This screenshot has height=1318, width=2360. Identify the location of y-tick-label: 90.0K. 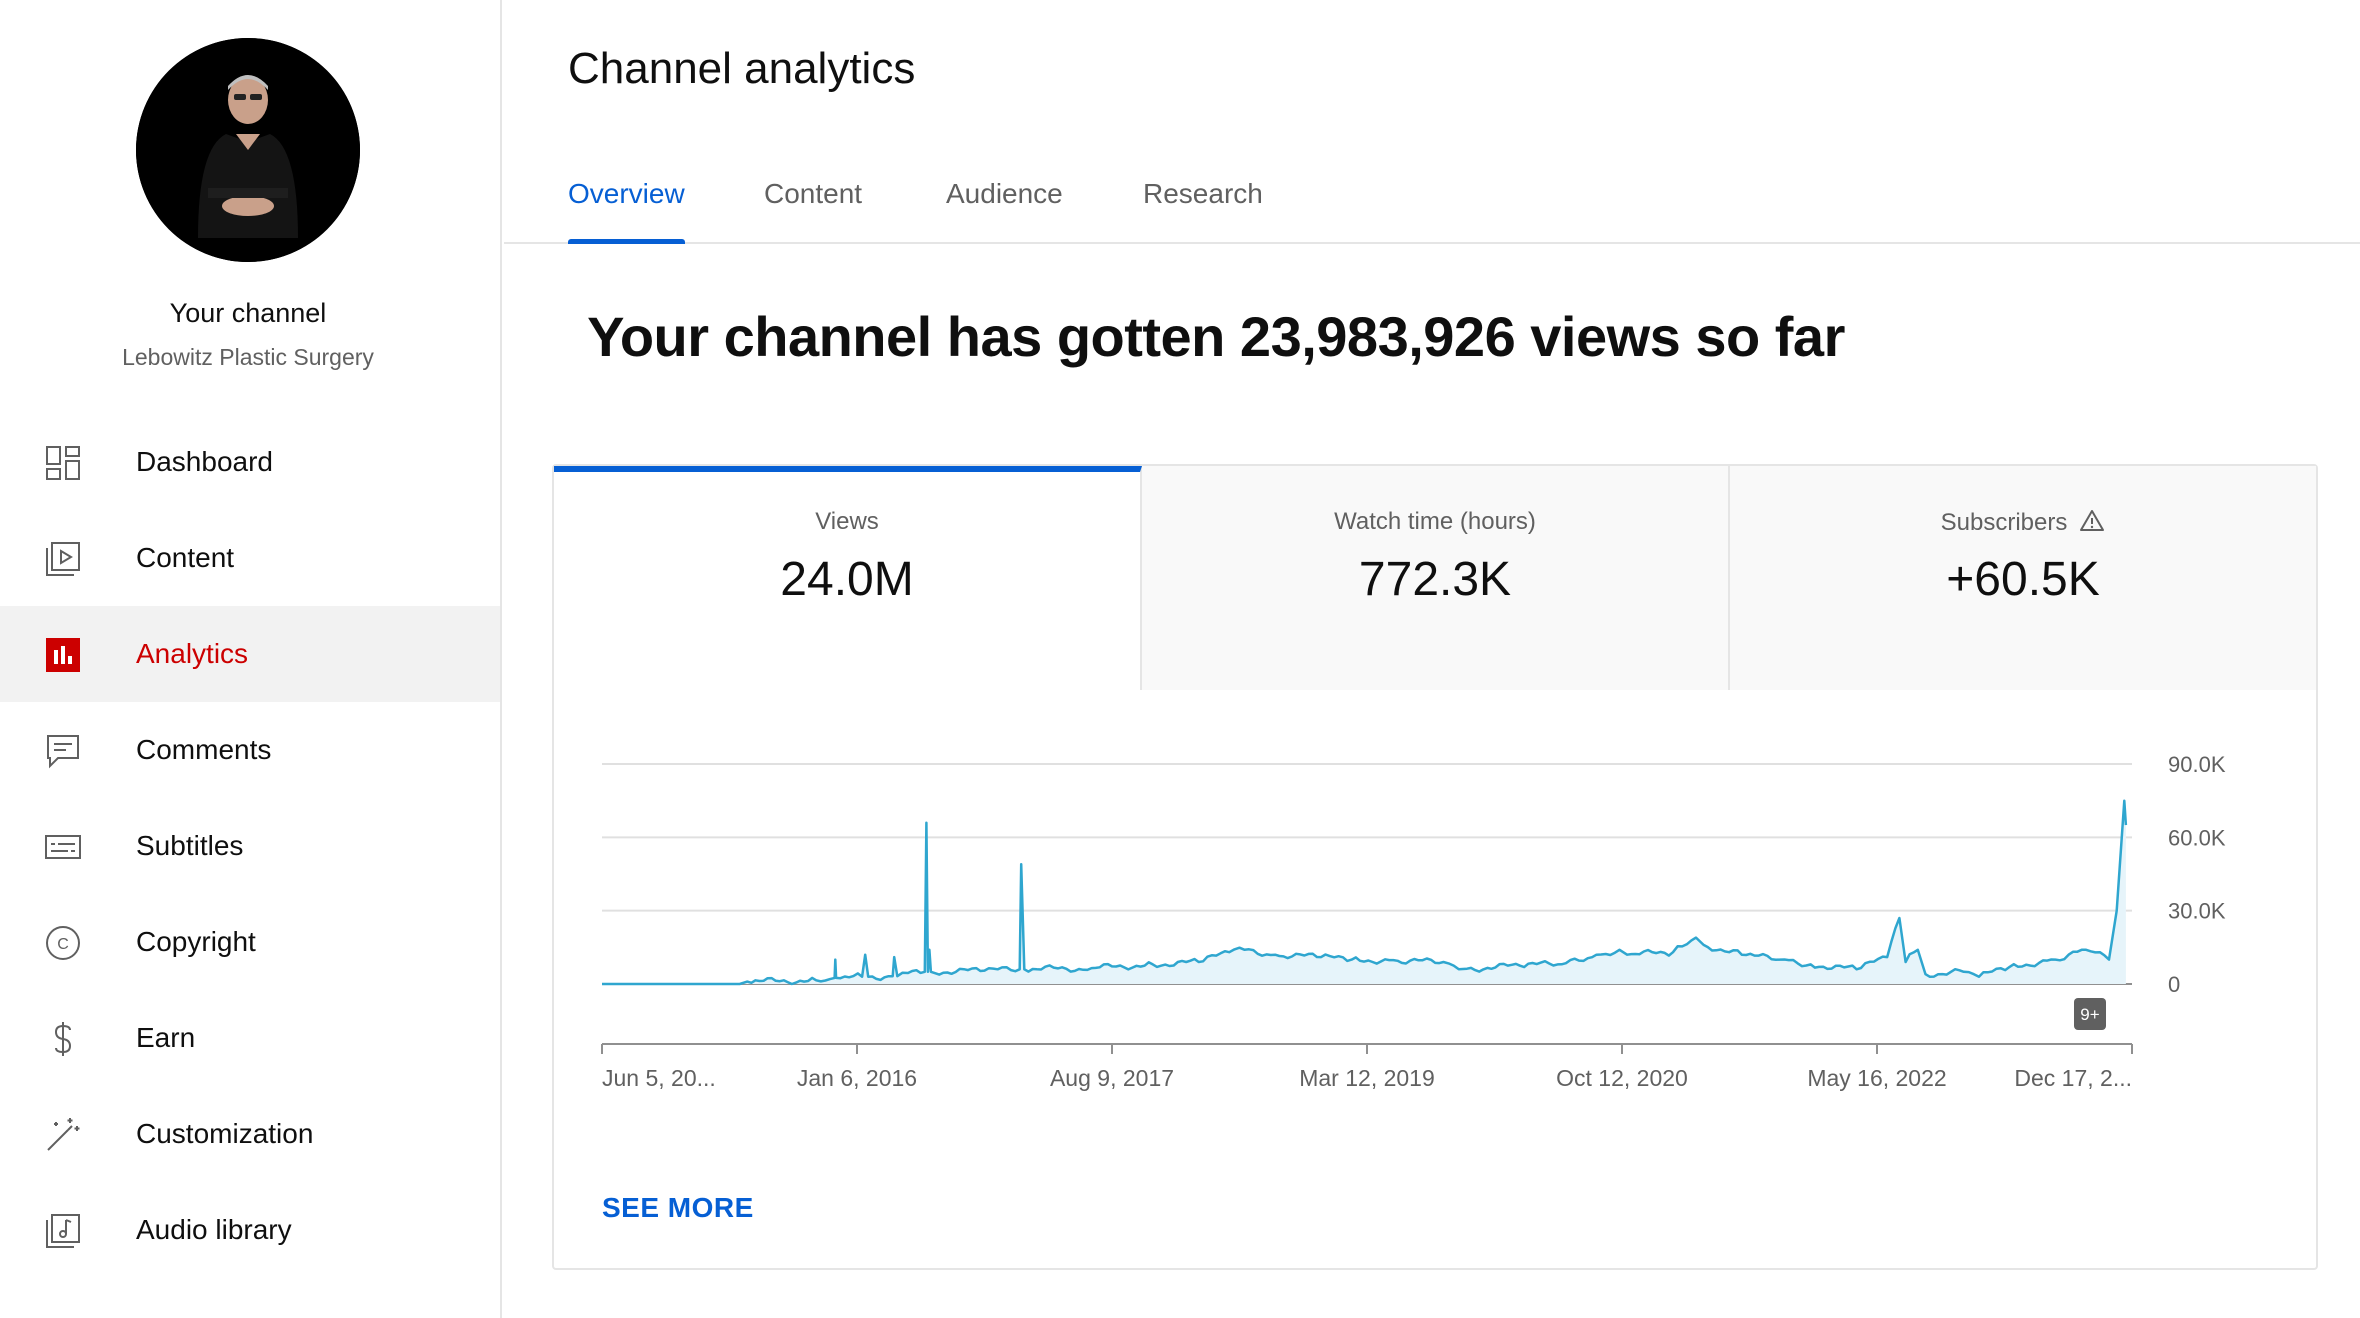
(2197, 764).